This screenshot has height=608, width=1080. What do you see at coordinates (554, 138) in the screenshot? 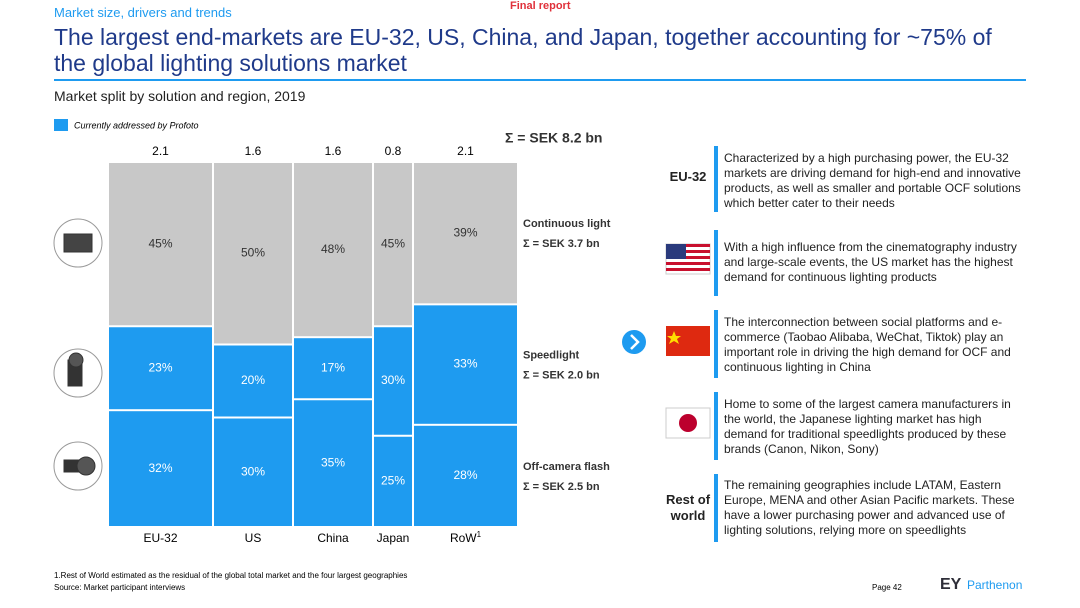
I see `total-label: Σ = SEK 8.2 bn` at bounding box center [554, 138].